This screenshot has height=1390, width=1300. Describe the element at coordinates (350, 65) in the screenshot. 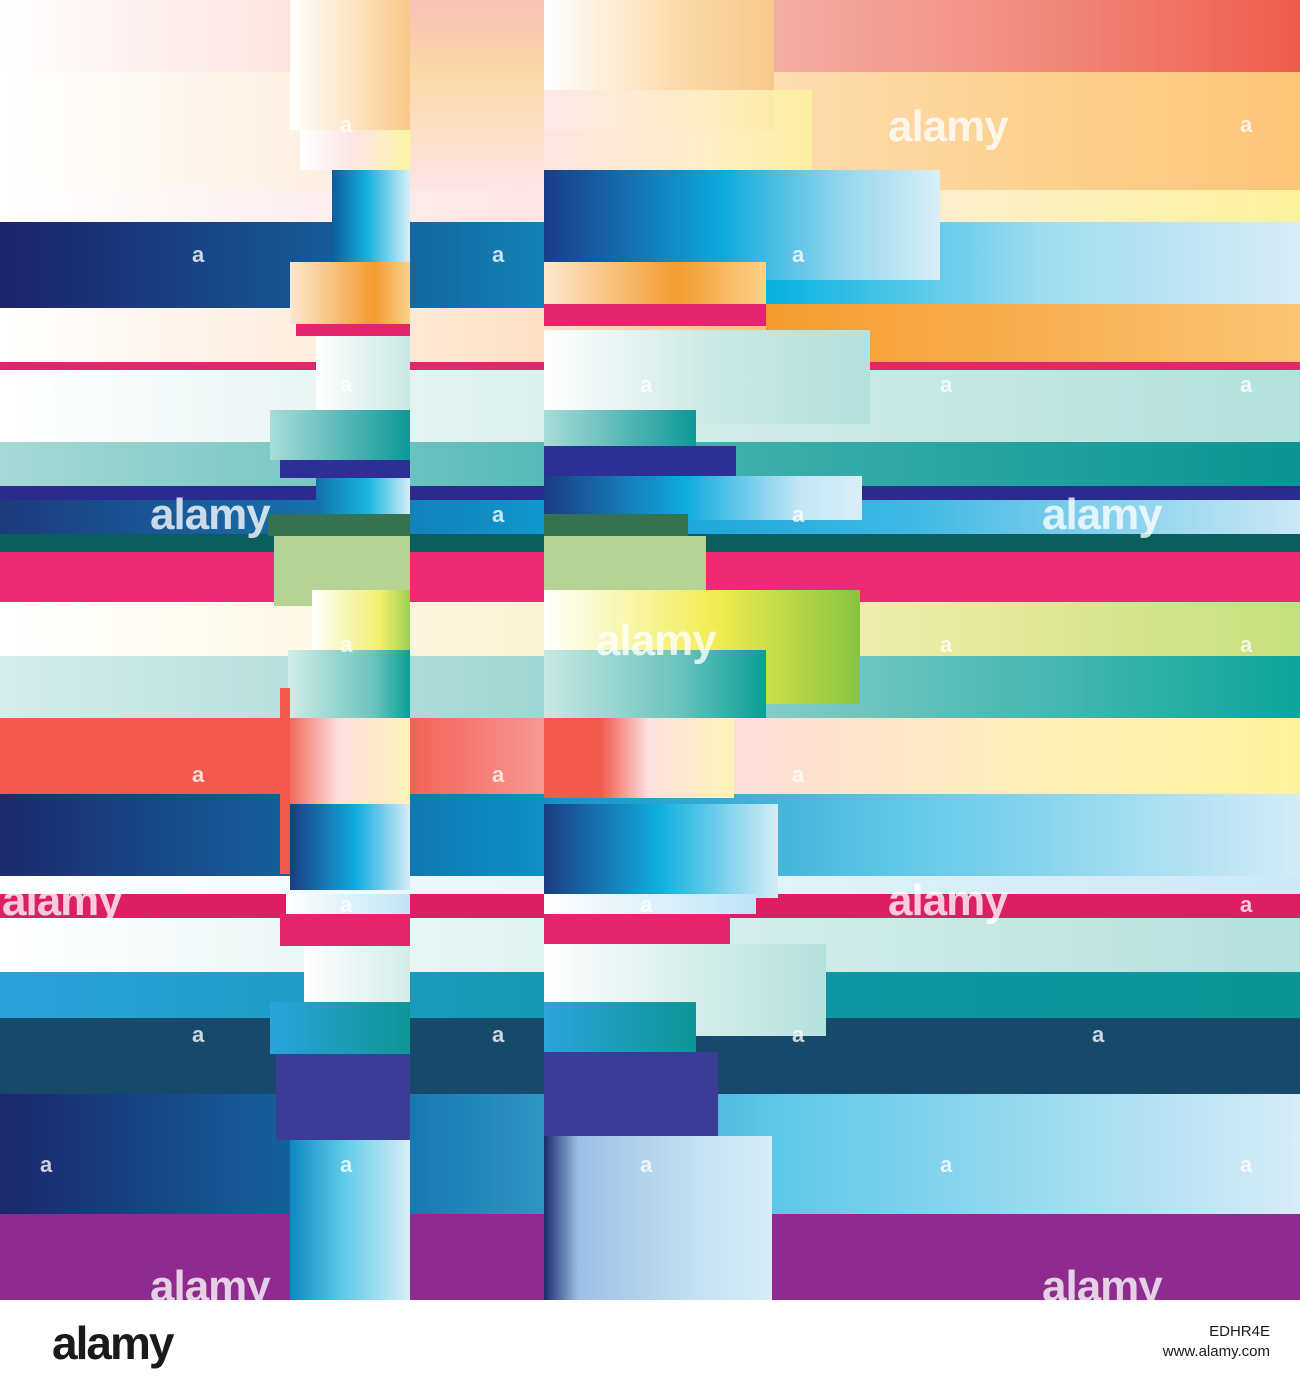

I see `block-left-peach` at that location.